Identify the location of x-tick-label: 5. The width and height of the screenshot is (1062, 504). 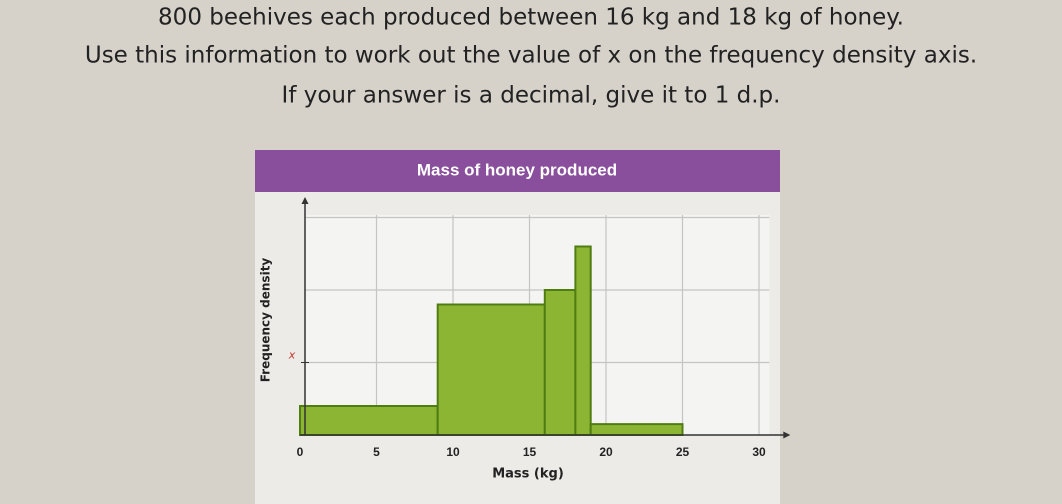
(376, 452).